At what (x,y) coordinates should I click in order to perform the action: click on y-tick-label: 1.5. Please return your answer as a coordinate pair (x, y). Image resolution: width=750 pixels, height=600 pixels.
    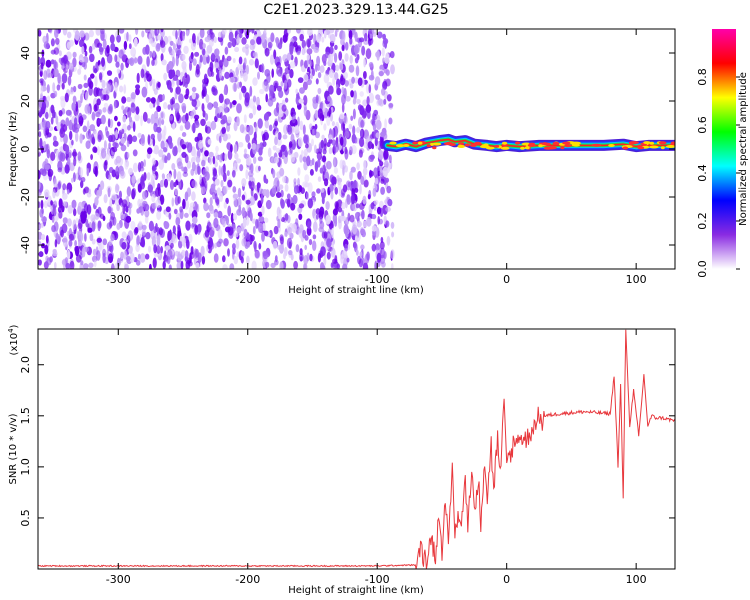
    Looking at the image, I should click on (25, 416).